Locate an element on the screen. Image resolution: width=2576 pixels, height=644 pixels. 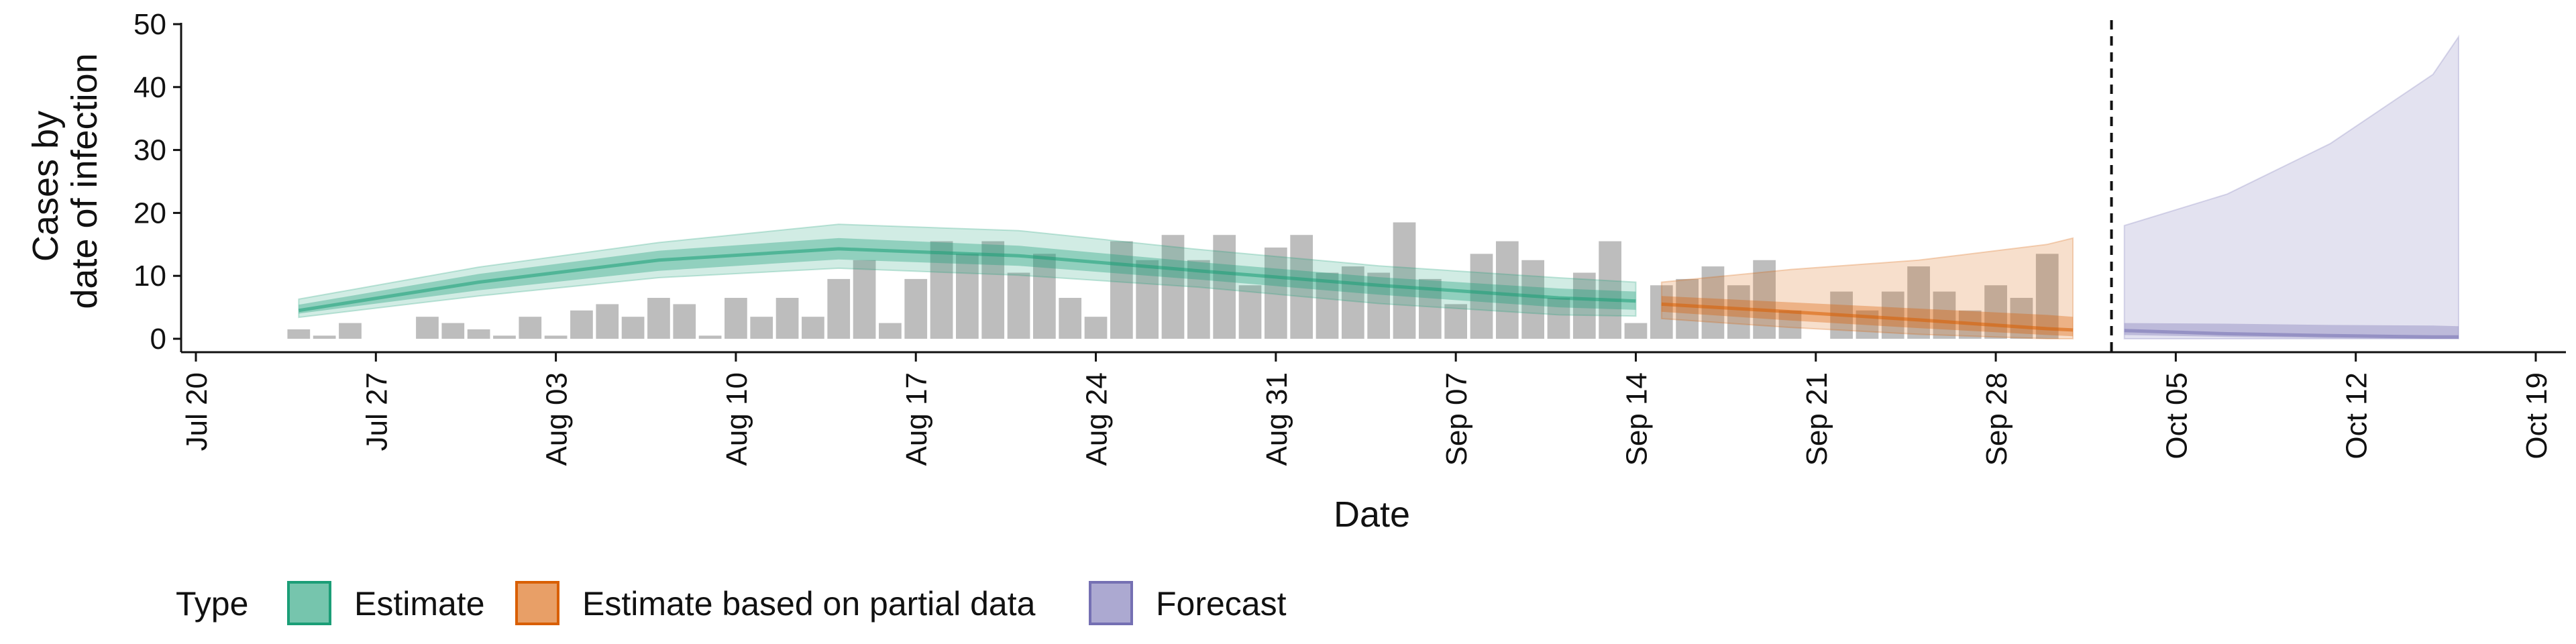
y-axis-title-line-1: Cases by is located at coordinates (45, 186).